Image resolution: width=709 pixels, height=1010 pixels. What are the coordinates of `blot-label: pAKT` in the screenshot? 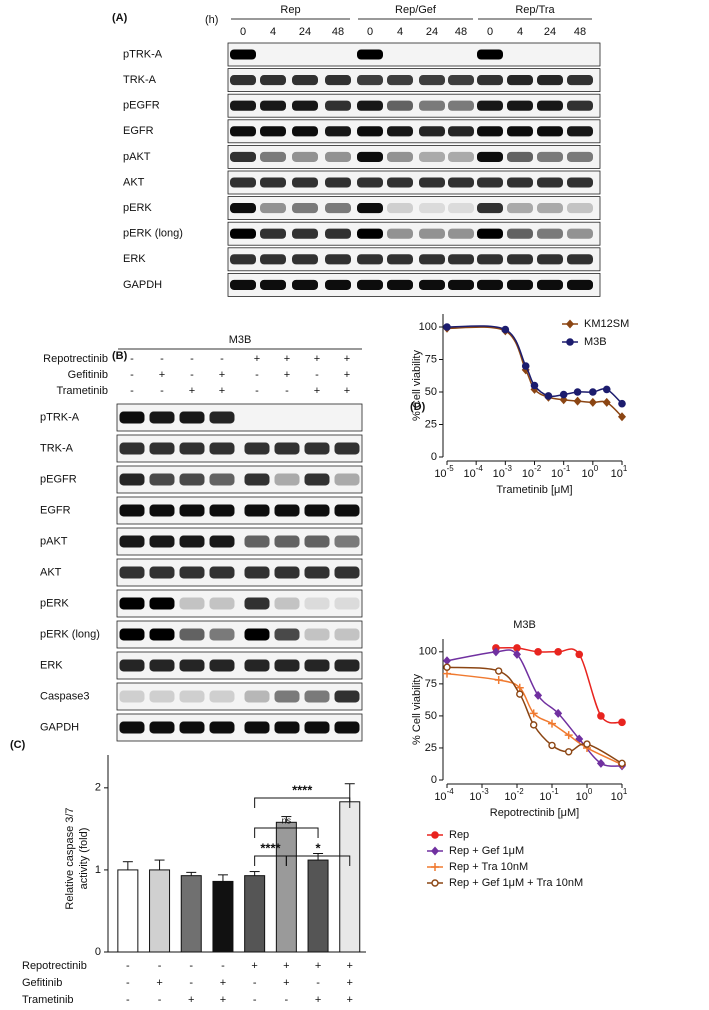 It's located at (54, 541).